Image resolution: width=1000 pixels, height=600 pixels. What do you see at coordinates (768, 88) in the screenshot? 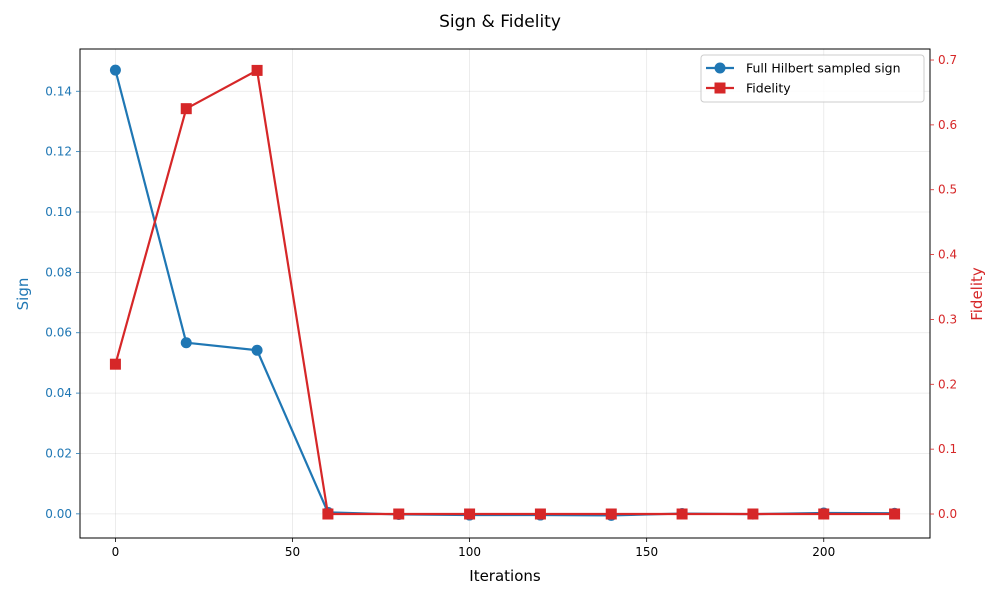
I see `legend-label-fidelity: Fidelity` at bounding box center [768, 88].